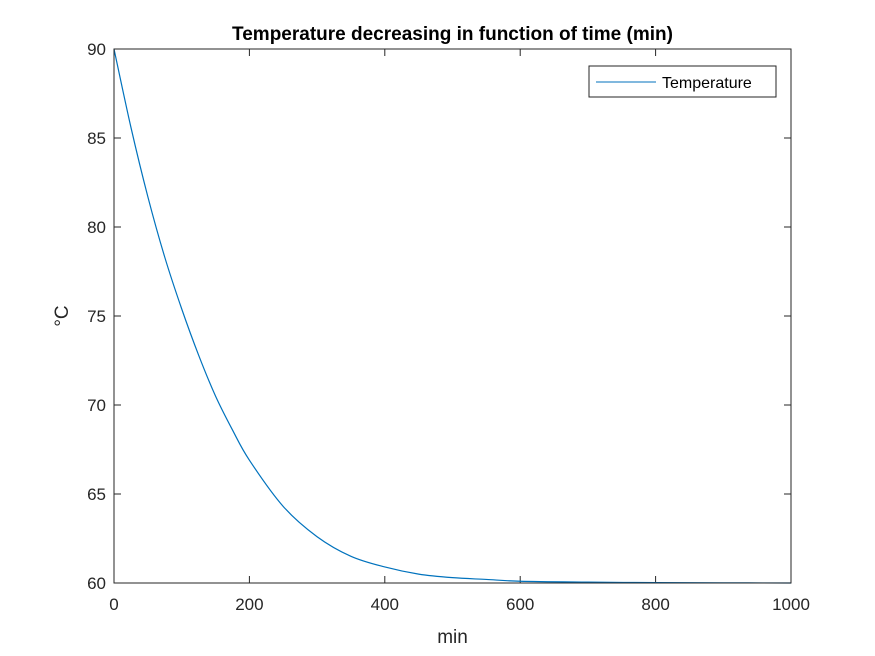  What do you see at coordinates (707, 83) in the screenshot?
I see `legend-label-temperature: Temperature` at bounding box center [707, 83].